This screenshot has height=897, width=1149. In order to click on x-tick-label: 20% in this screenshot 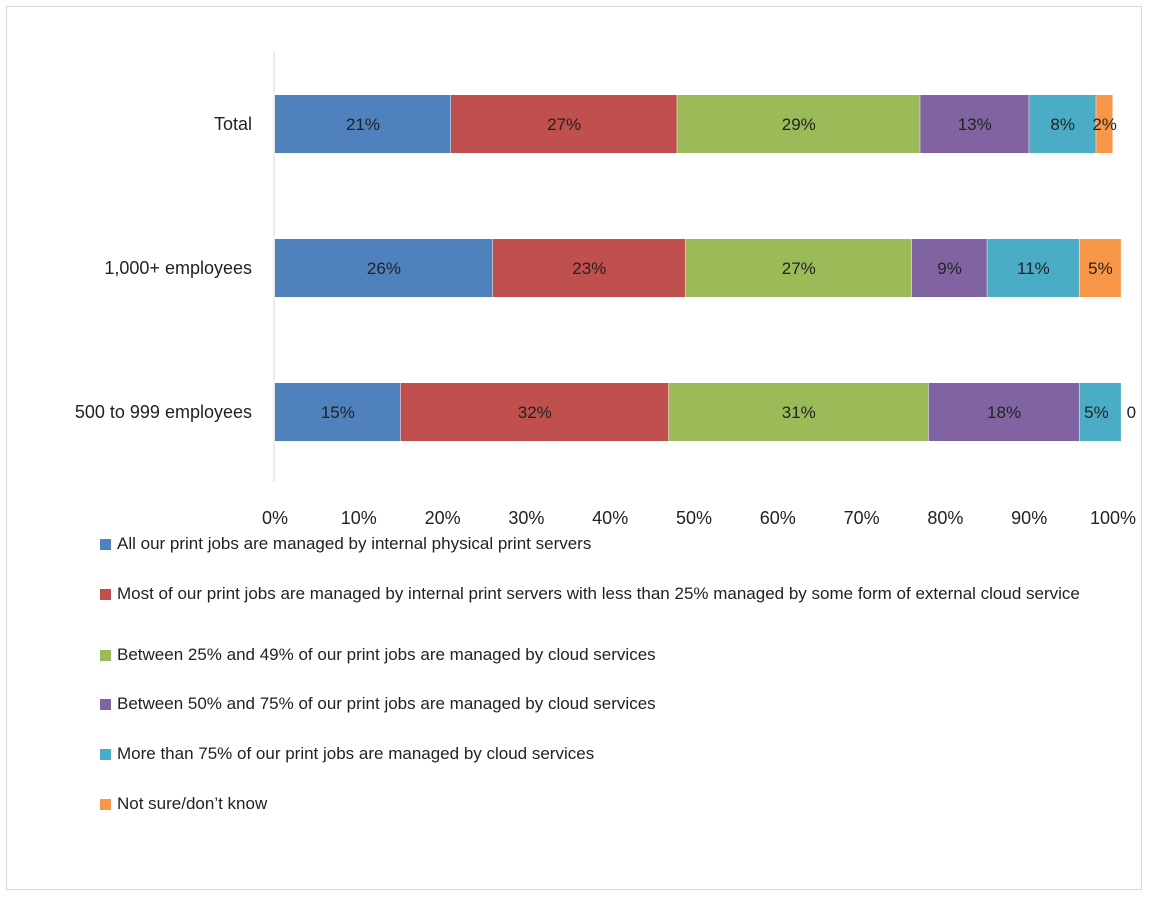, I will do `click(443, 518)`.